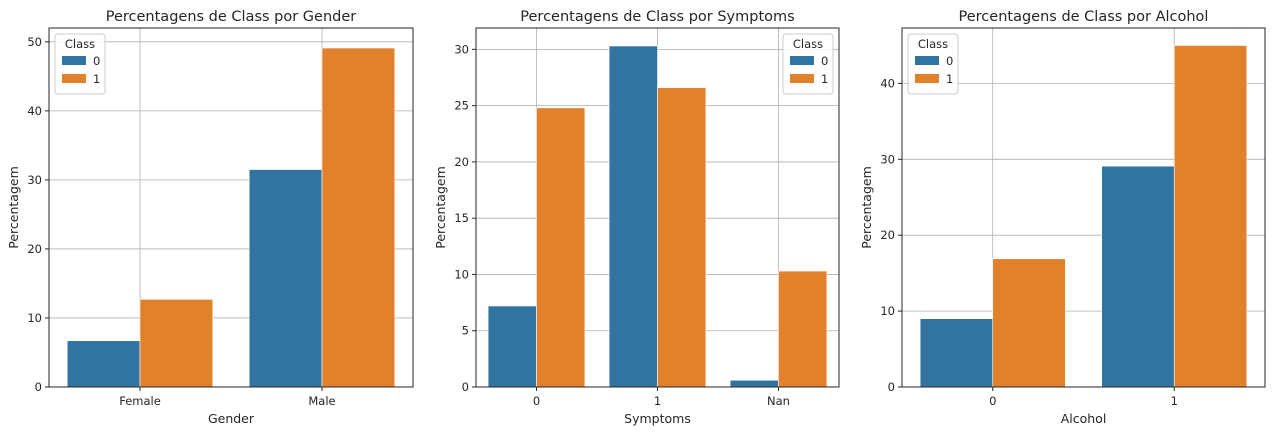 The height and width of the screenshot is (432, 1280). I want to click on y-tick-label: 5, so click(465, 331).